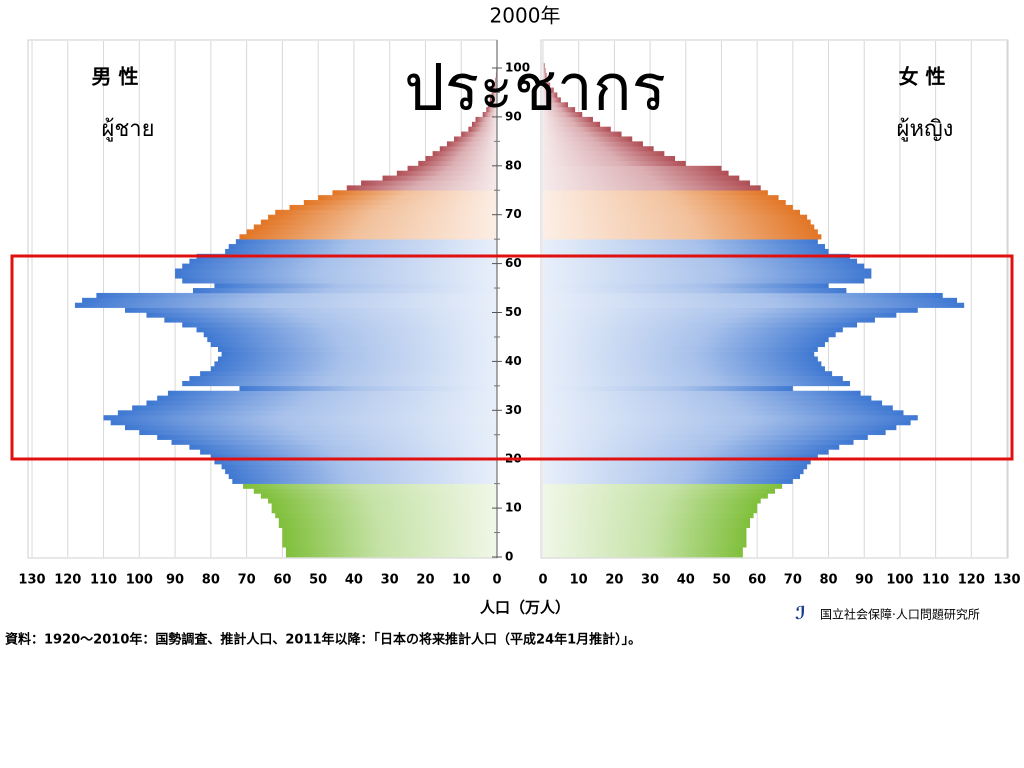  I want to click on x-tick-label: 70, so click(793, 580).